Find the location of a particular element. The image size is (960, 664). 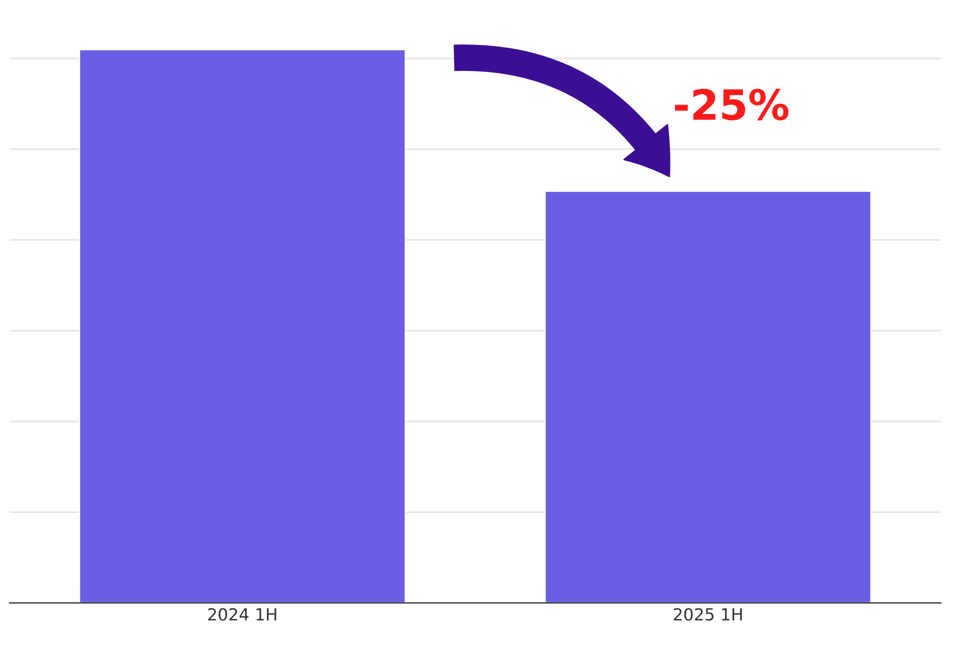

annotation: -25% is located at coordinates (731, 104).